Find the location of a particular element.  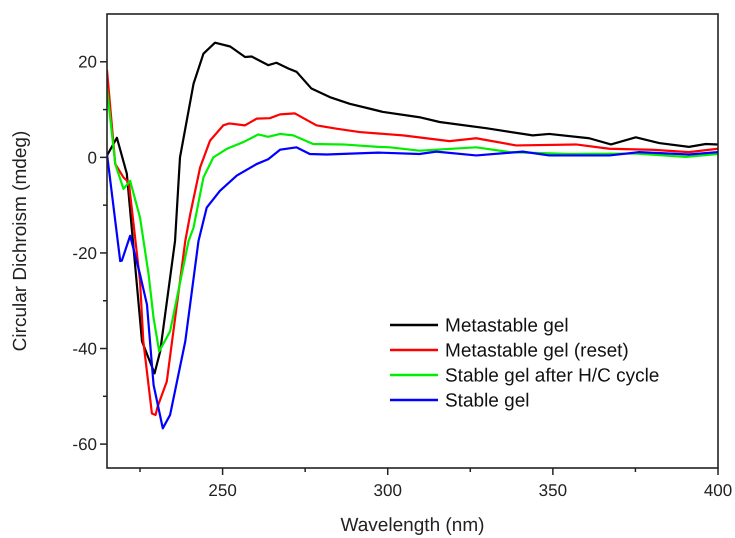

legend-label: Metastable gel is located at coordinates (507, 326).